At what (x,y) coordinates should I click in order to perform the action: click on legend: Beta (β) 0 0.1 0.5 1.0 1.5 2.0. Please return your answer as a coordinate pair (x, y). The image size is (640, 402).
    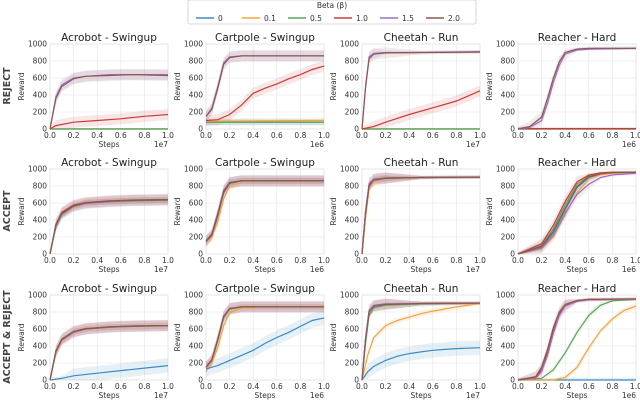
    Looking at the image, I should click on (332, 12).